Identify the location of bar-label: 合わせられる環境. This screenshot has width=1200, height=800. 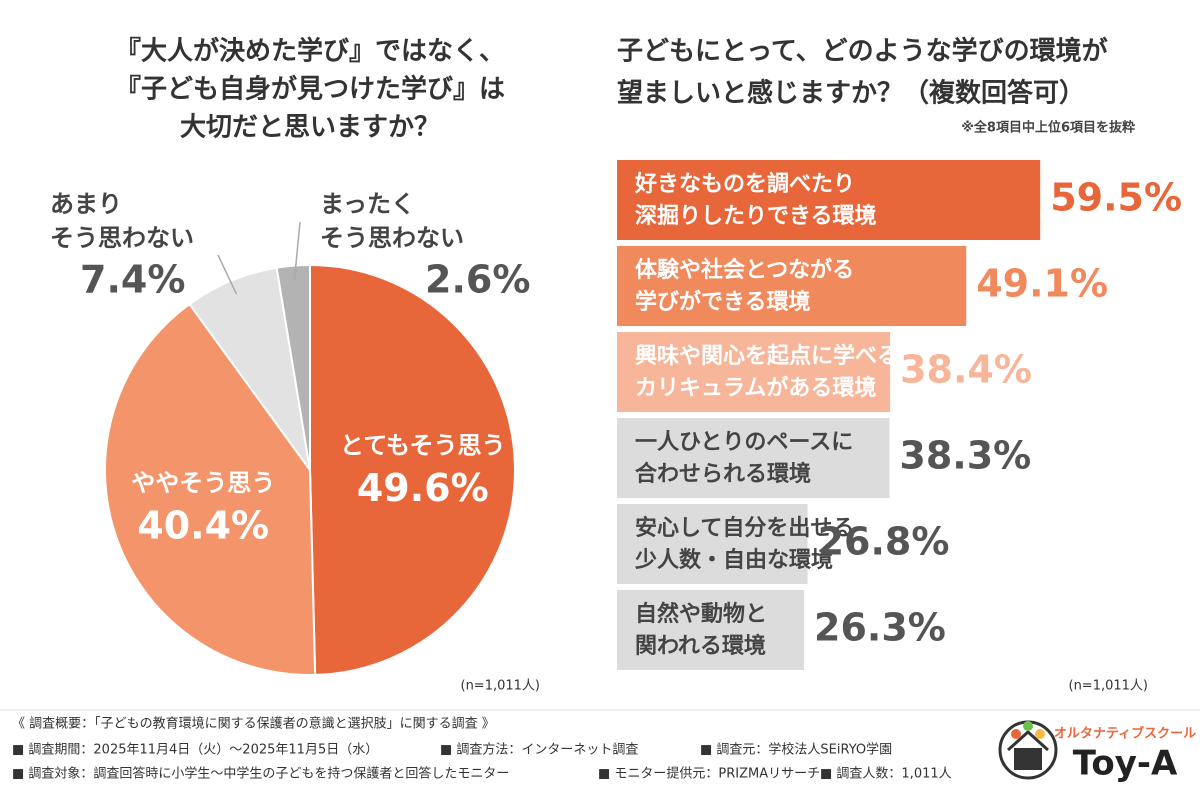
(723, 474).